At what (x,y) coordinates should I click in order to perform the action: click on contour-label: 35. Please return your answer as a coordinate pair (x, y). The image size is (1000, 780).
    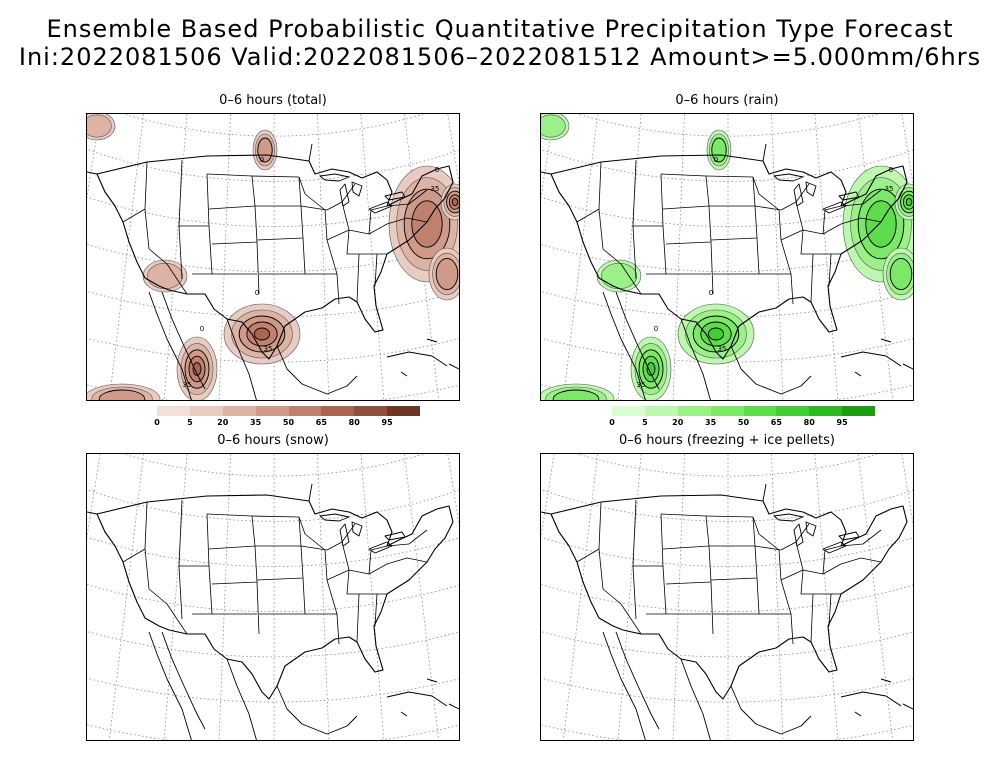
    Looking at the image, I should click on (722, 349).